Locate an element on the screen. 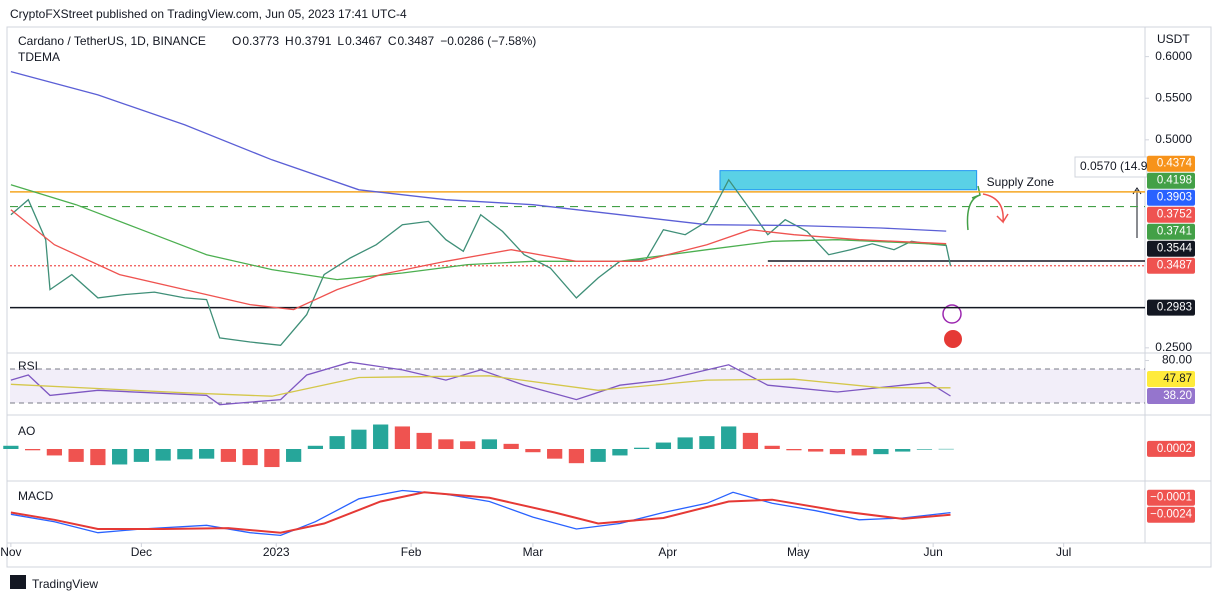  y-tick-label: 0.5500 is located at coordinates (1173, 97).